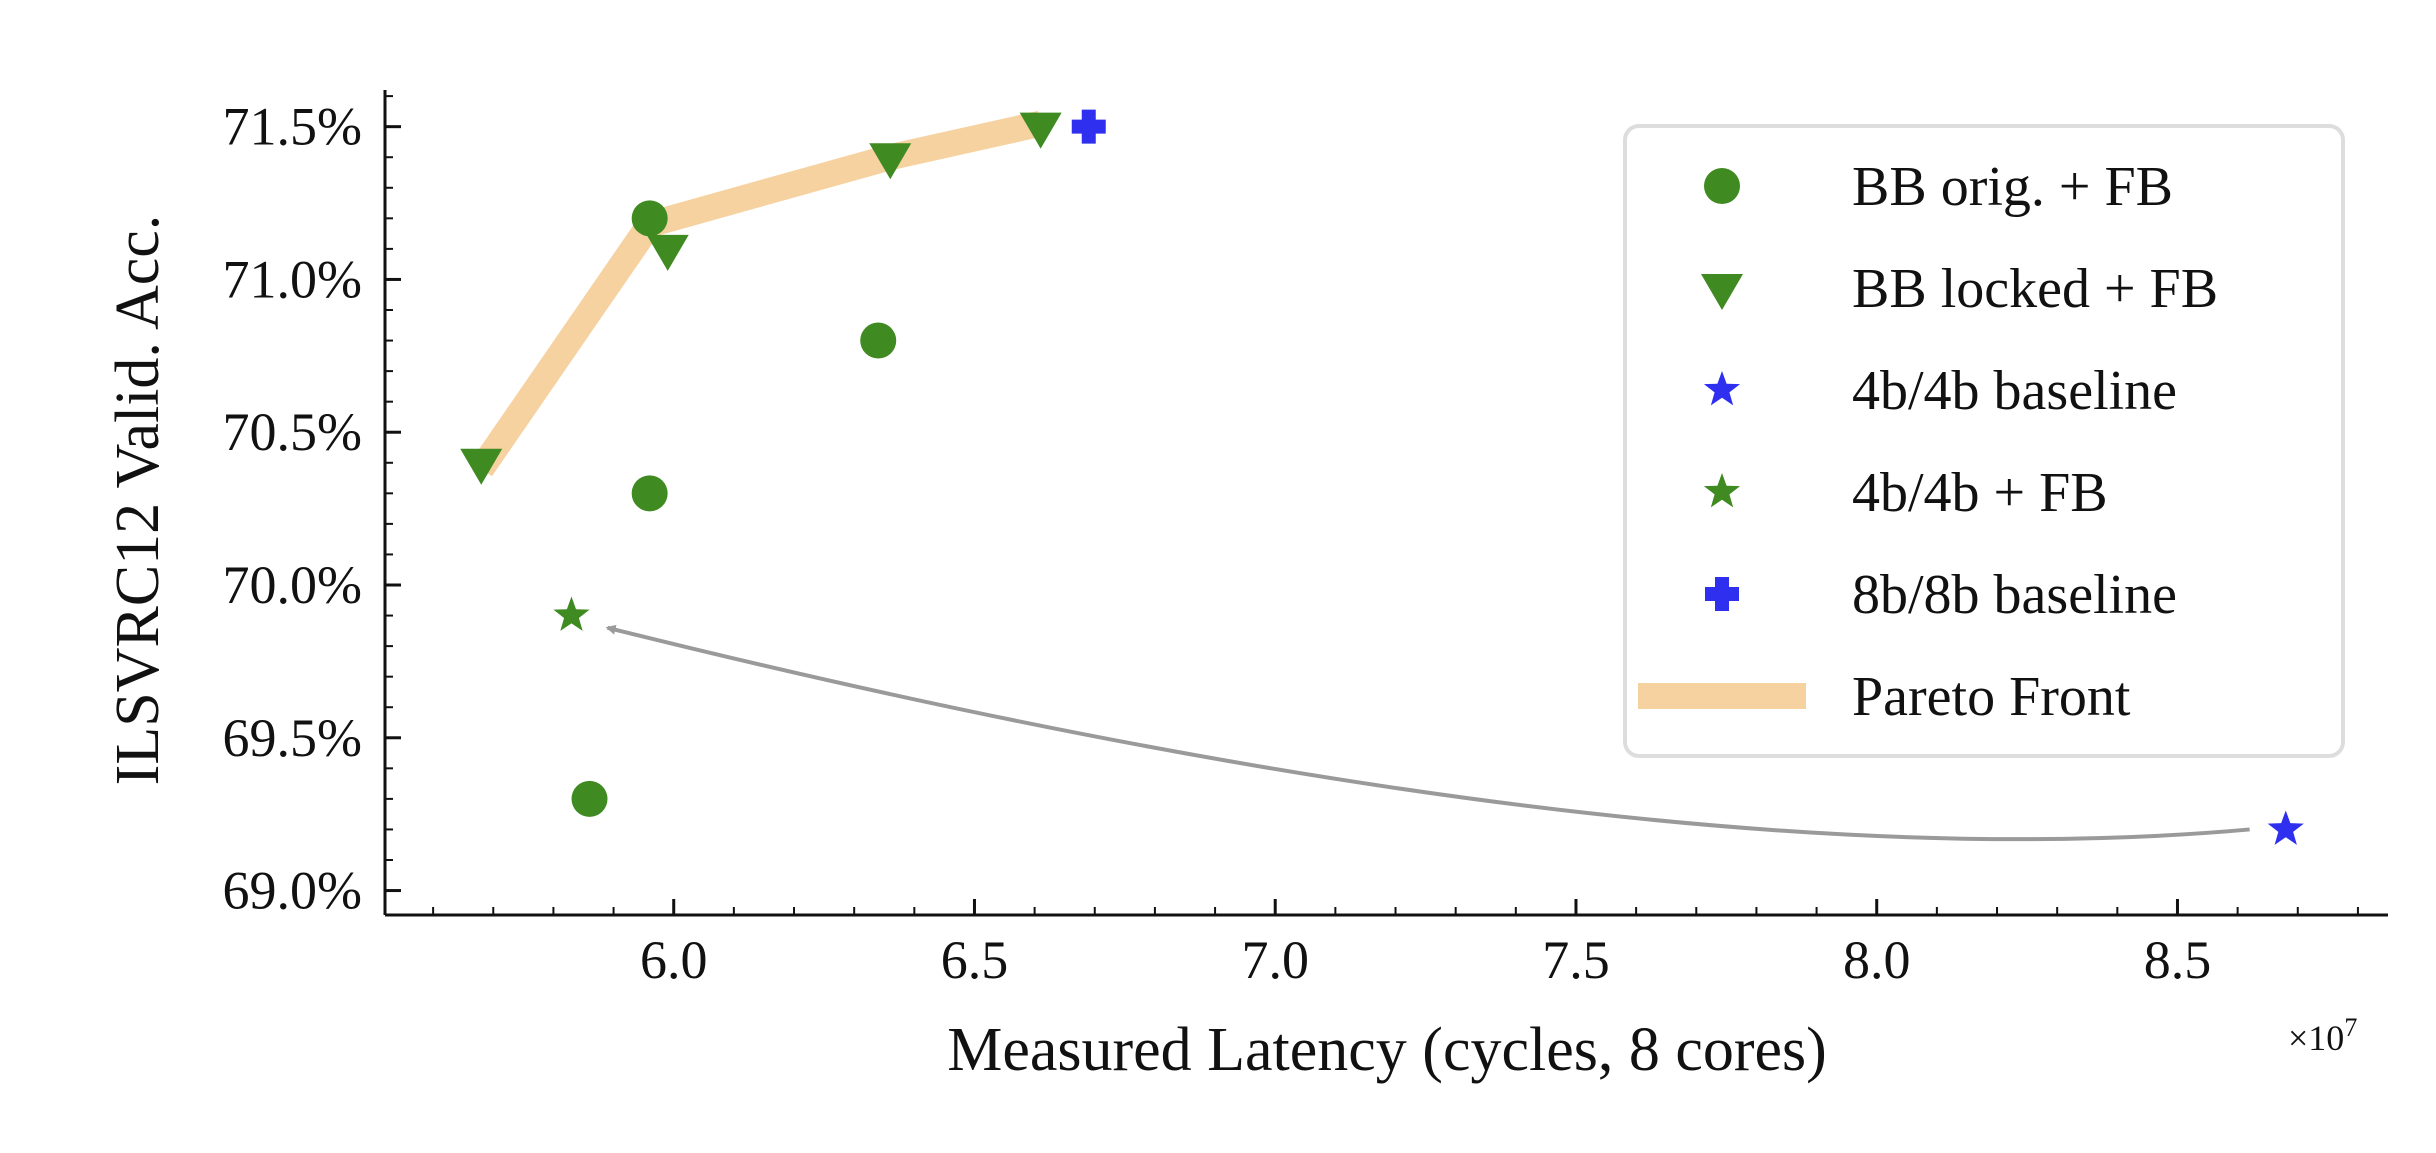  I want to click on y-tick-label: 71.5%, so click(292, 127).